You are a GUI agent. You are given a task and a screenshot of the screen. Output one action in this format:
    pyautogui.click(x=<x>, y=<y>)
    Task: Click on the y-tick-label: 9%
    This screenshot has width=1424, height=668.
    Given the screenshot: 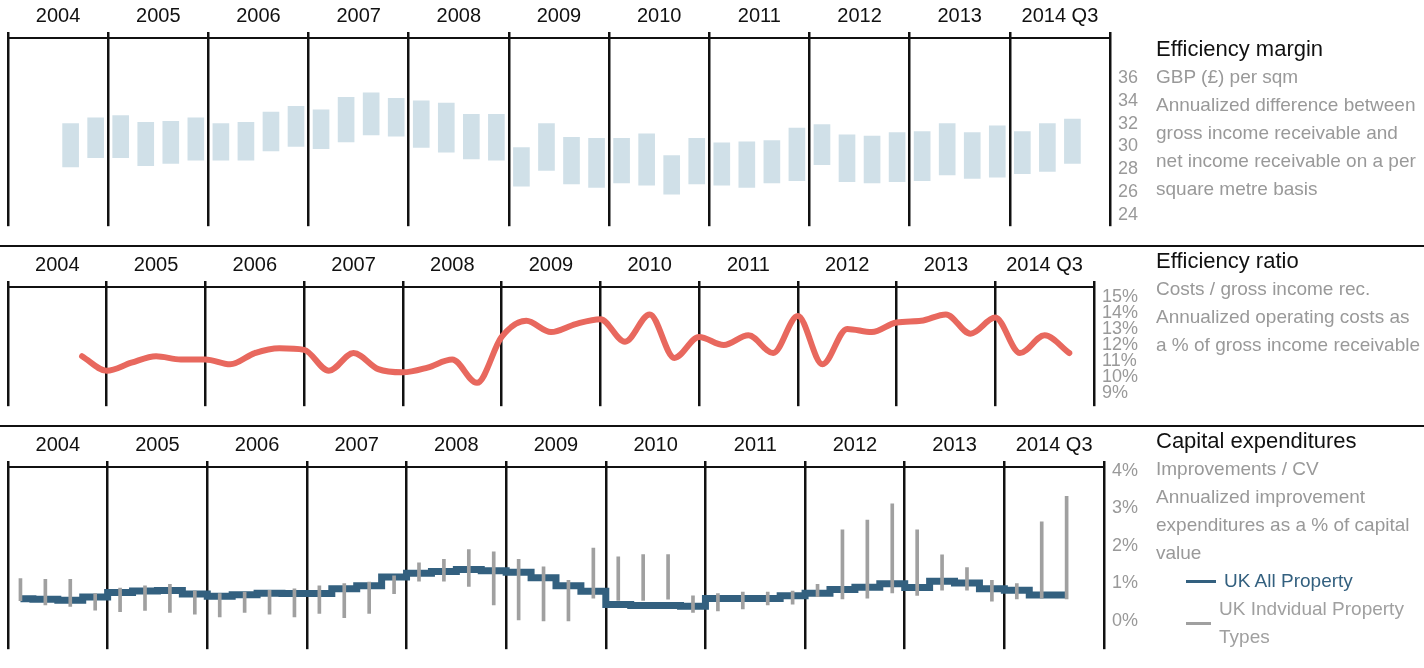 What is the action you would take?
    pyautogui.click(x=1114, y=392)
    